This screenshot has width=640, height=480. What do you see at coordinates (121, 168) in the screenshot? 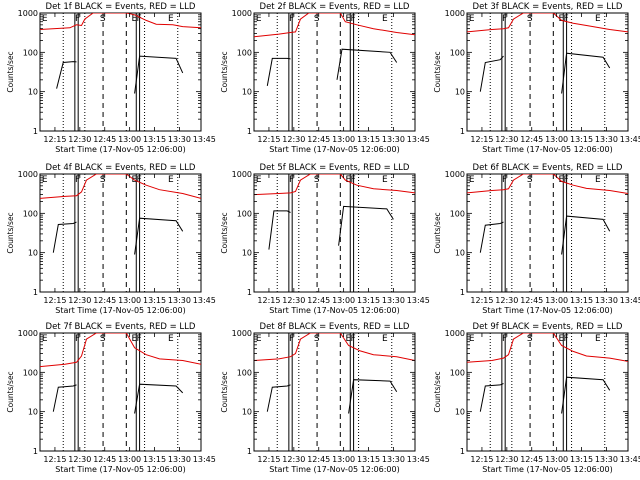
I see `panel-title: Det 4f BLACK = Events, RED = LLD` at bounding box center [121, 168].